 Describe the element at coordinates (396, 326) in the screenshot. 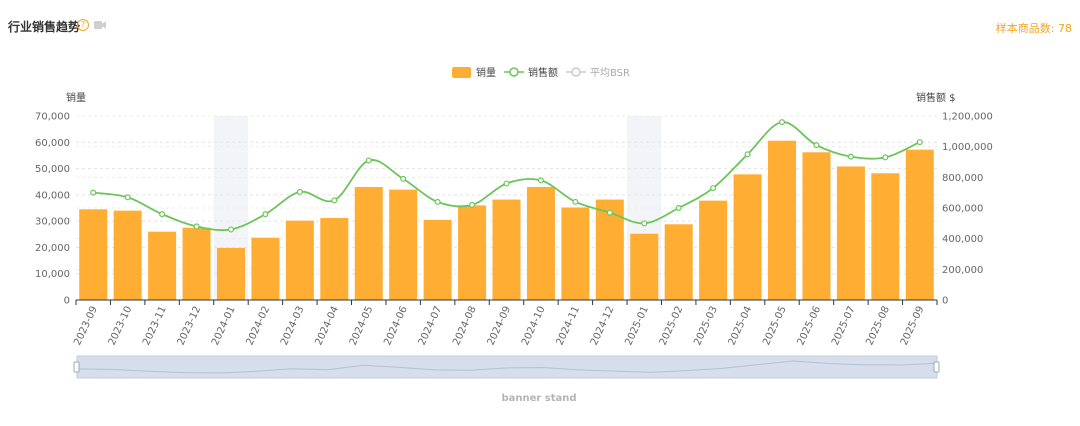

I see `x-tick-label: 2024-06` at that location.